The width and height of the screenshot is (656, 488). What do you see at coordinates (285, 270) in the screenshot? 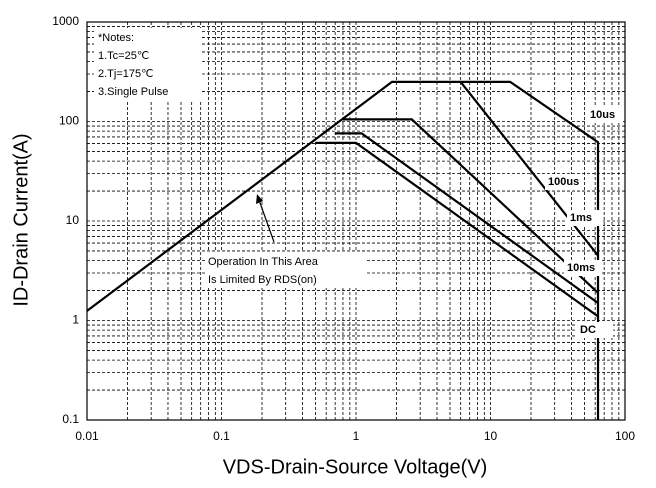
I see `annotation-box` at bounding box center [285, 270].